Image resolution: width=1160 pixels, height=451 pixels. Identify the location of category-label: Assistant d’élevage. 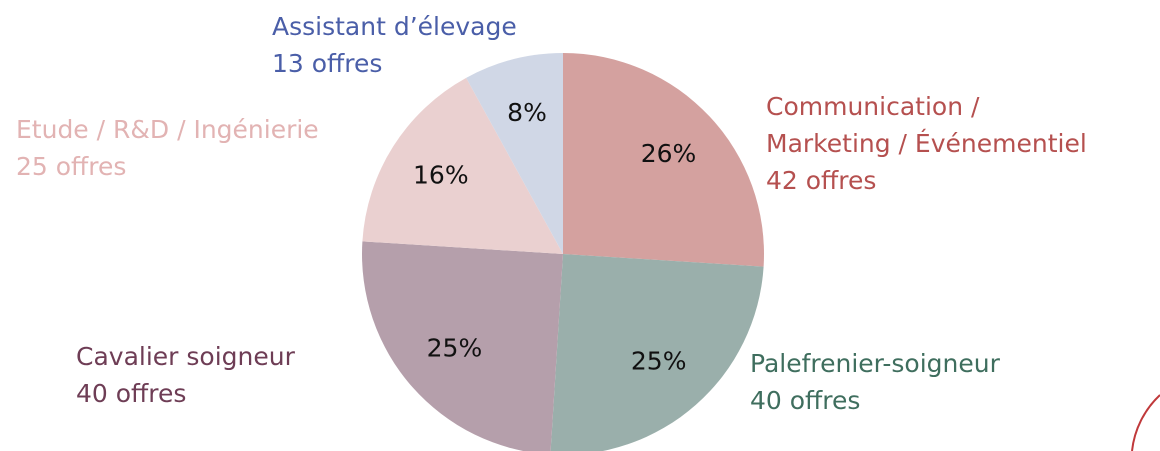
(394, 26).